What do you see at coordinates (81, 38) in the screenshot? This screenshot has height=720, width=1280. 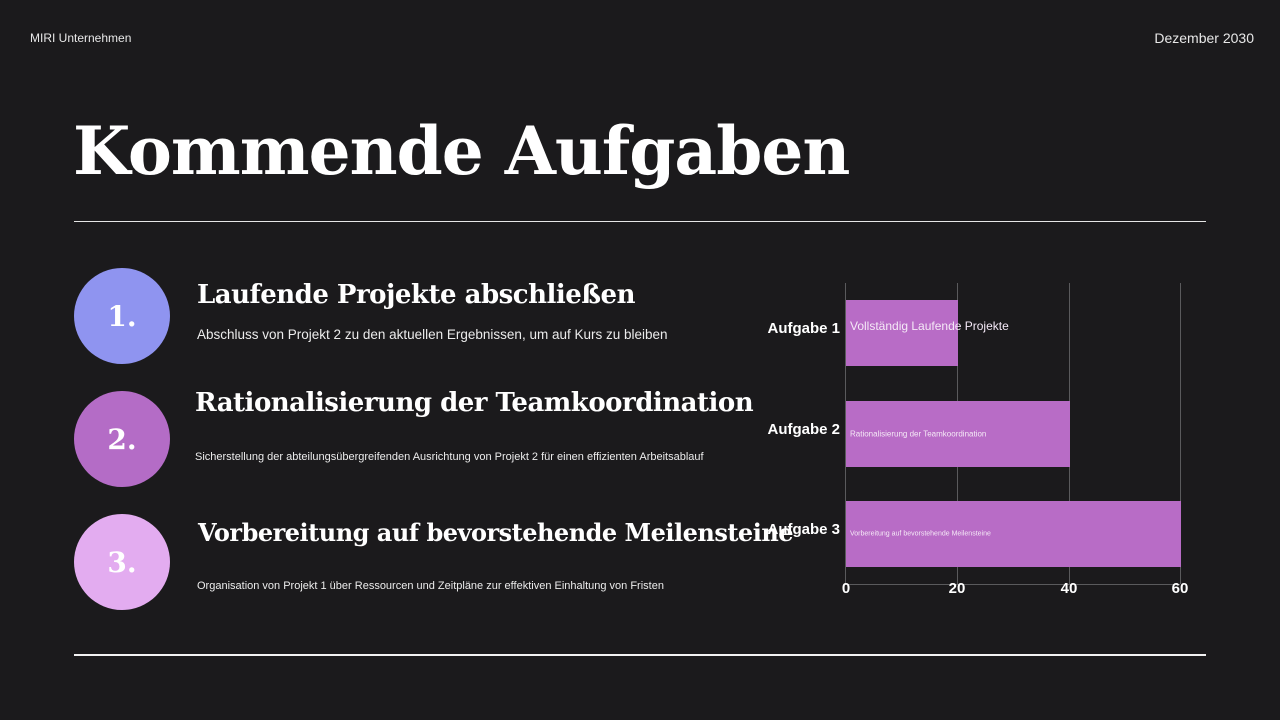 I see `company-name: MIRI Unternehmen` at bounding box center [81, 38].